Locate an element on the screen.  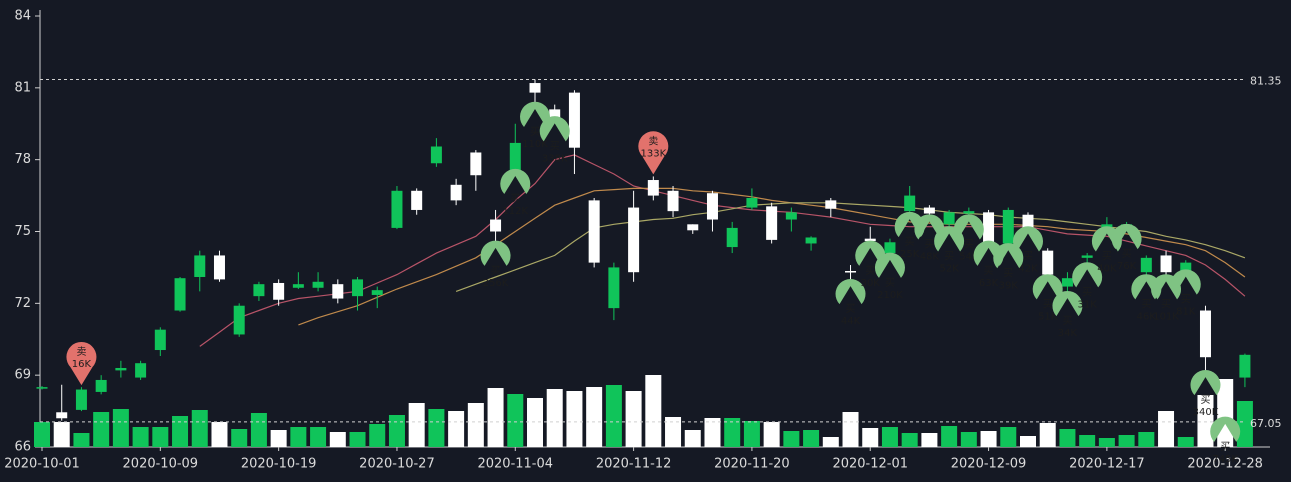
moving-average-line is located at coordinates (850, 247).